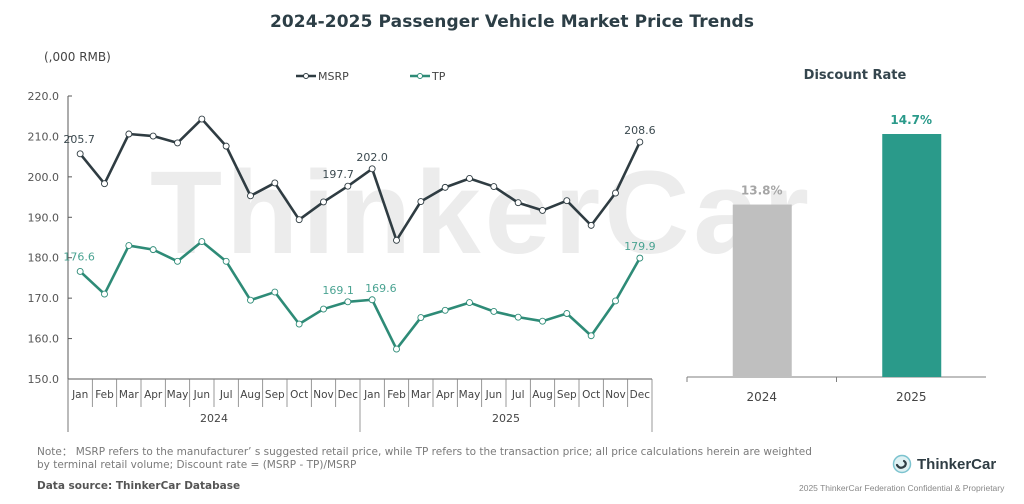  I want to click on data-label: 169.6, so click(381, 288).